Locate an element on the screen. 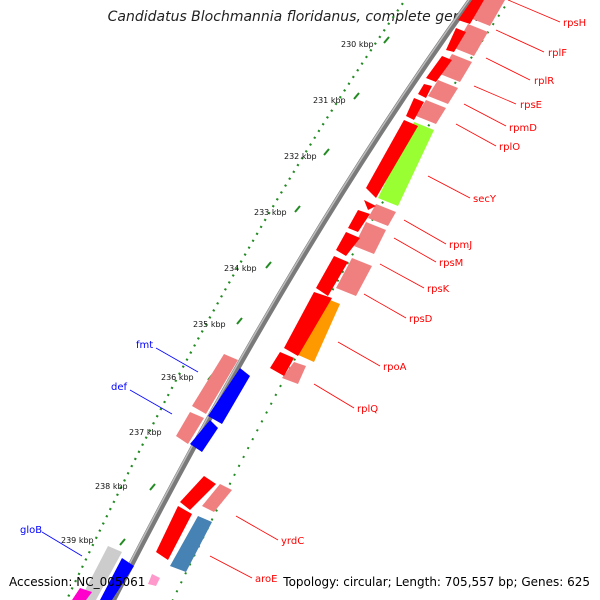 Image resolution: width=600 pixels, height=600 pixels. gene-label-def: def is located at coordinates (119, 387).